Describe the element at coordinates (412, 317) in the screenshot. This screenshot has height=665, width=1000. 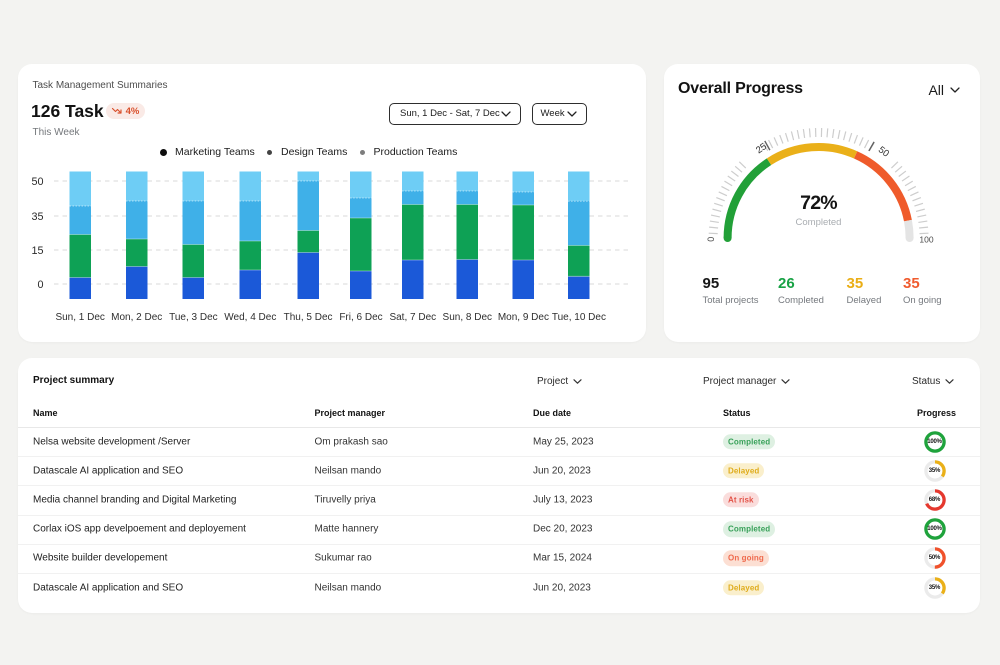
I see `svg-text: Sat, 7 Dec` at that location.